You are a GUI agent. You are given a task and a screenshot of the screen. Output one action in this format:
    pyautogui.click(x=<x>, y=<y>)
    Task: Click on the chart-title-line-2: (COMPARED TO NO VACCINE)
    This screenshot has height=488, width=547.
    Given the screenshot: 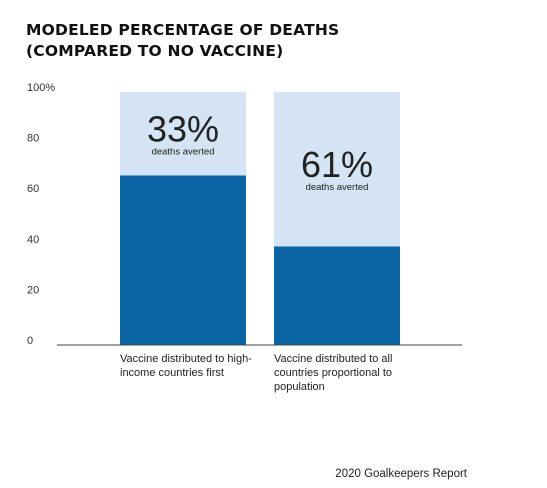 What is the action you would take?
    pyautogui.click(x=155, y=51)
    